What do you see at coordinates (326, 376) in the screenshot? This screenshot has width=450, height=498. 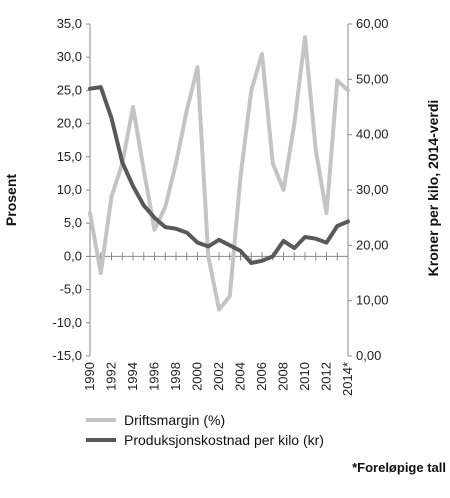 I see `x-tick-label: 2012` at bounding box center [326, 376].